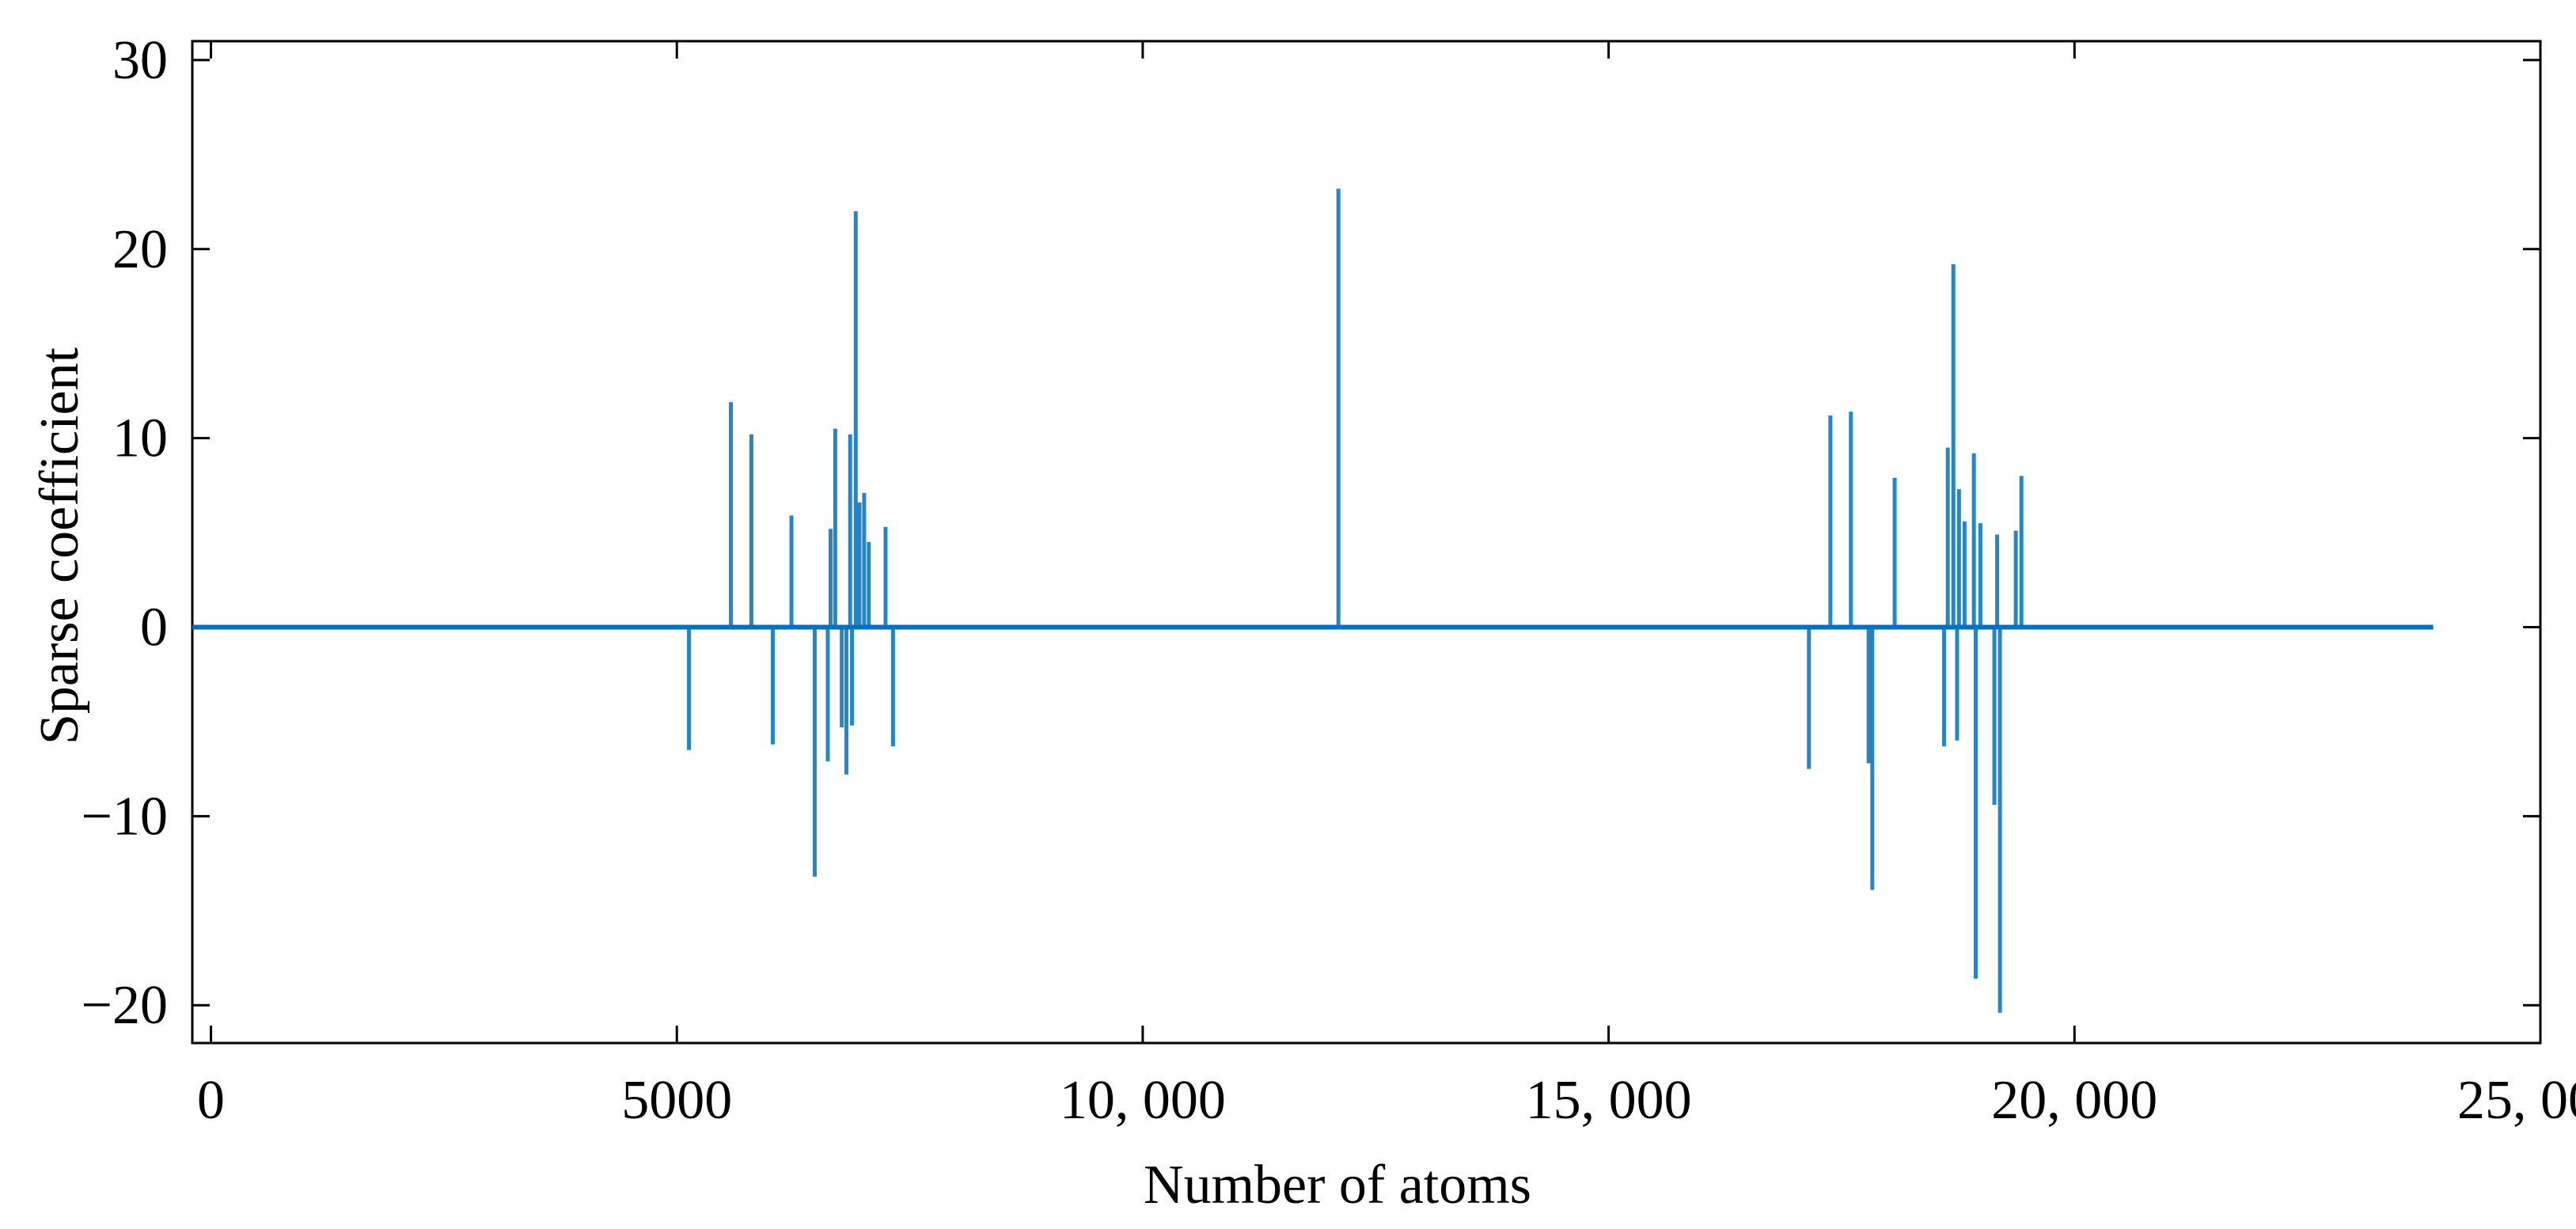 The width and height of the screenshot is (2576, 1229). I want to click on x-tick-label: 5000, so click(676, 1101).